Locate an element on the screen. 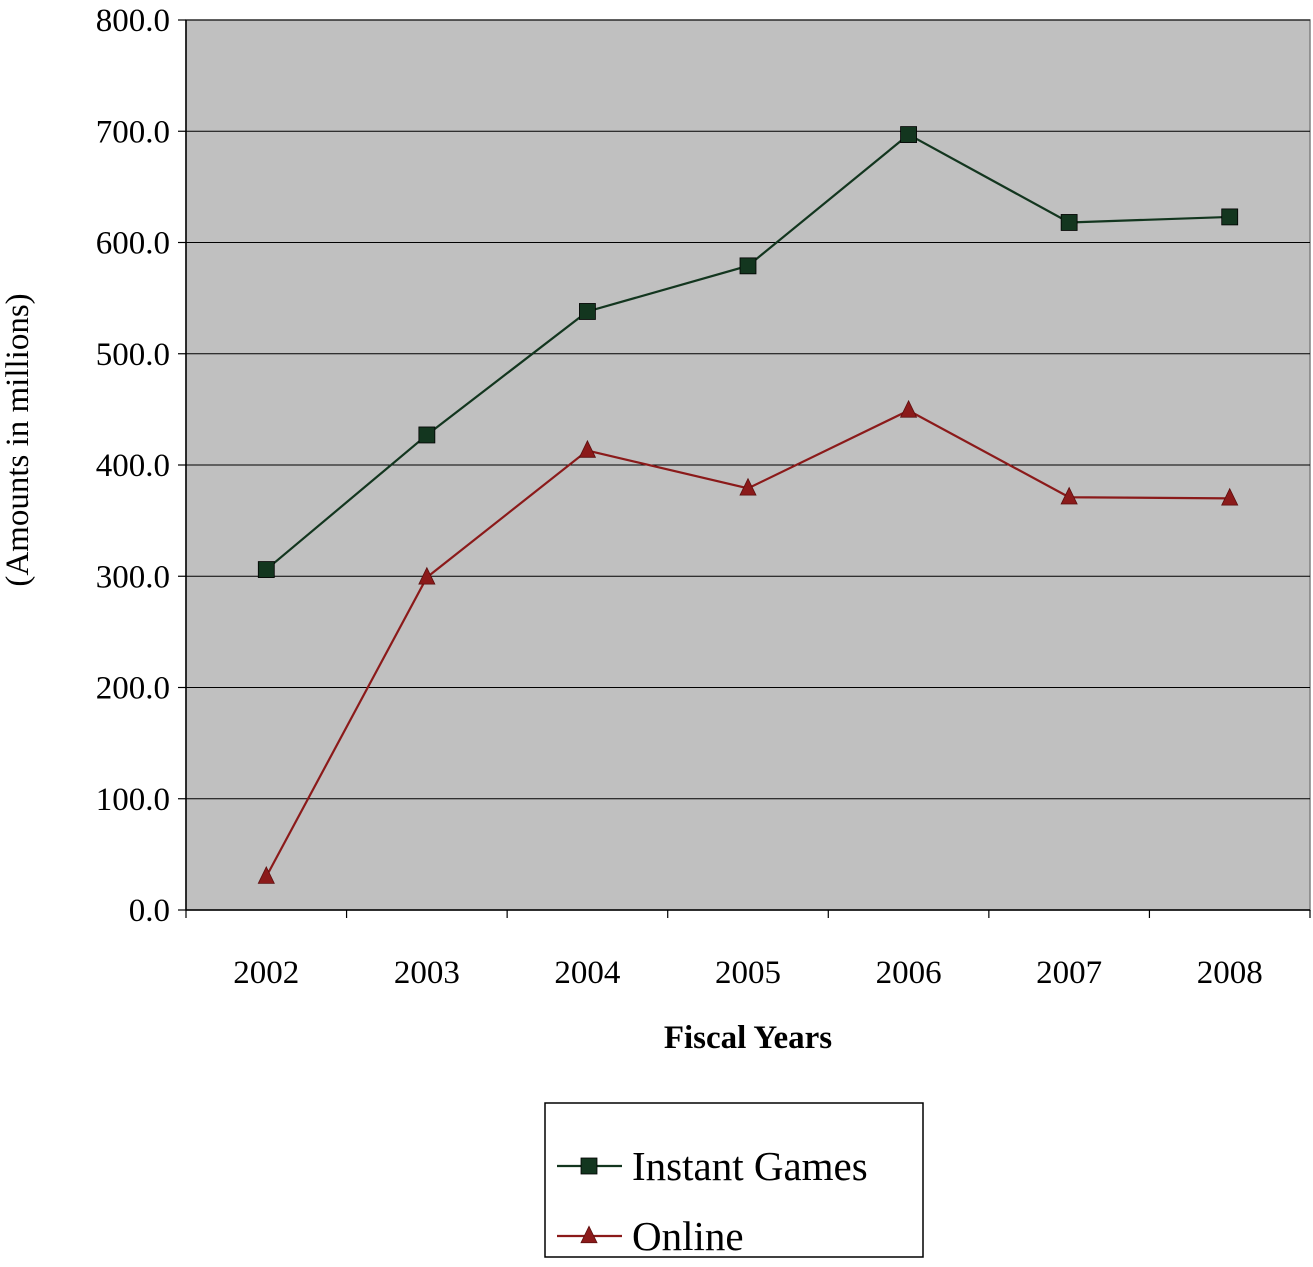  y-tick-label: 600.0 is located at coordinates (133, 244).